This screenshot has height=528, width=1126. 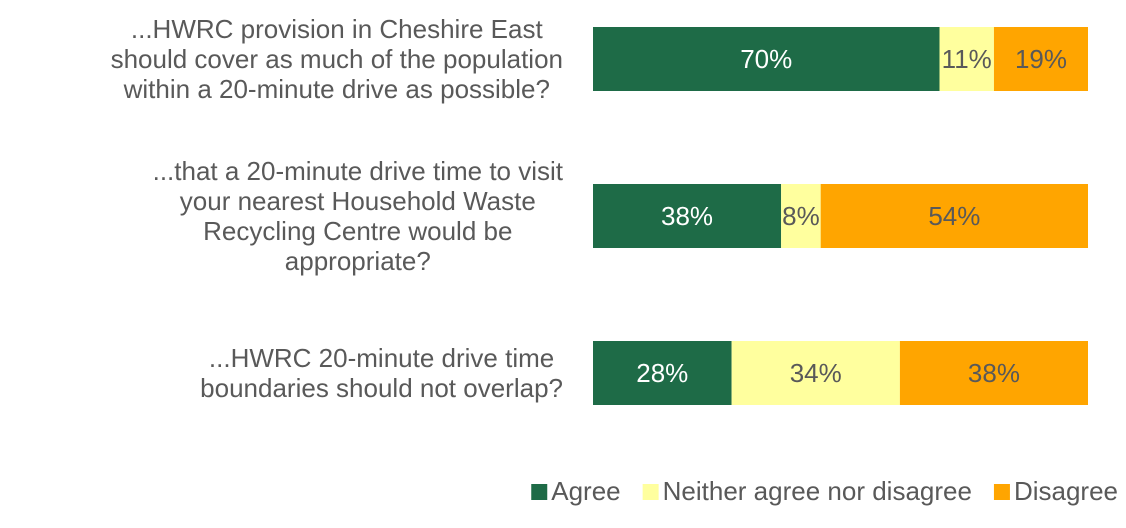 I want to click on data-label: 11%, so click(x=967, y=59).